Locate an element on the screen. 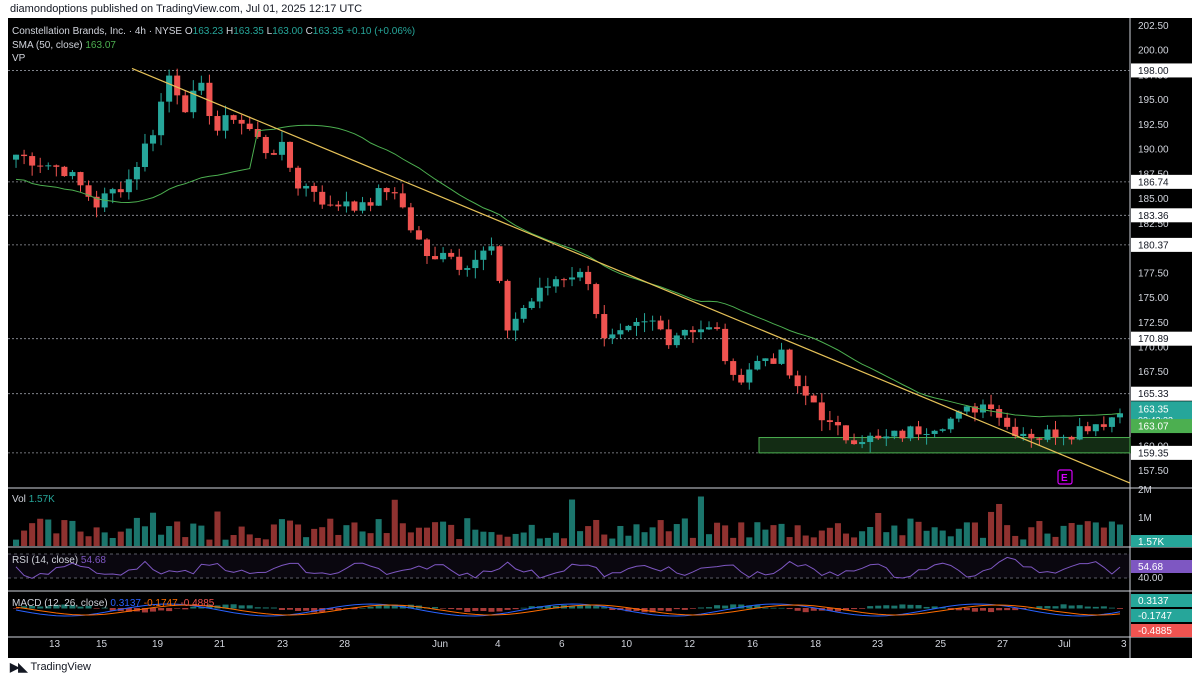  close-label: C is located at coordinates (309, 31).